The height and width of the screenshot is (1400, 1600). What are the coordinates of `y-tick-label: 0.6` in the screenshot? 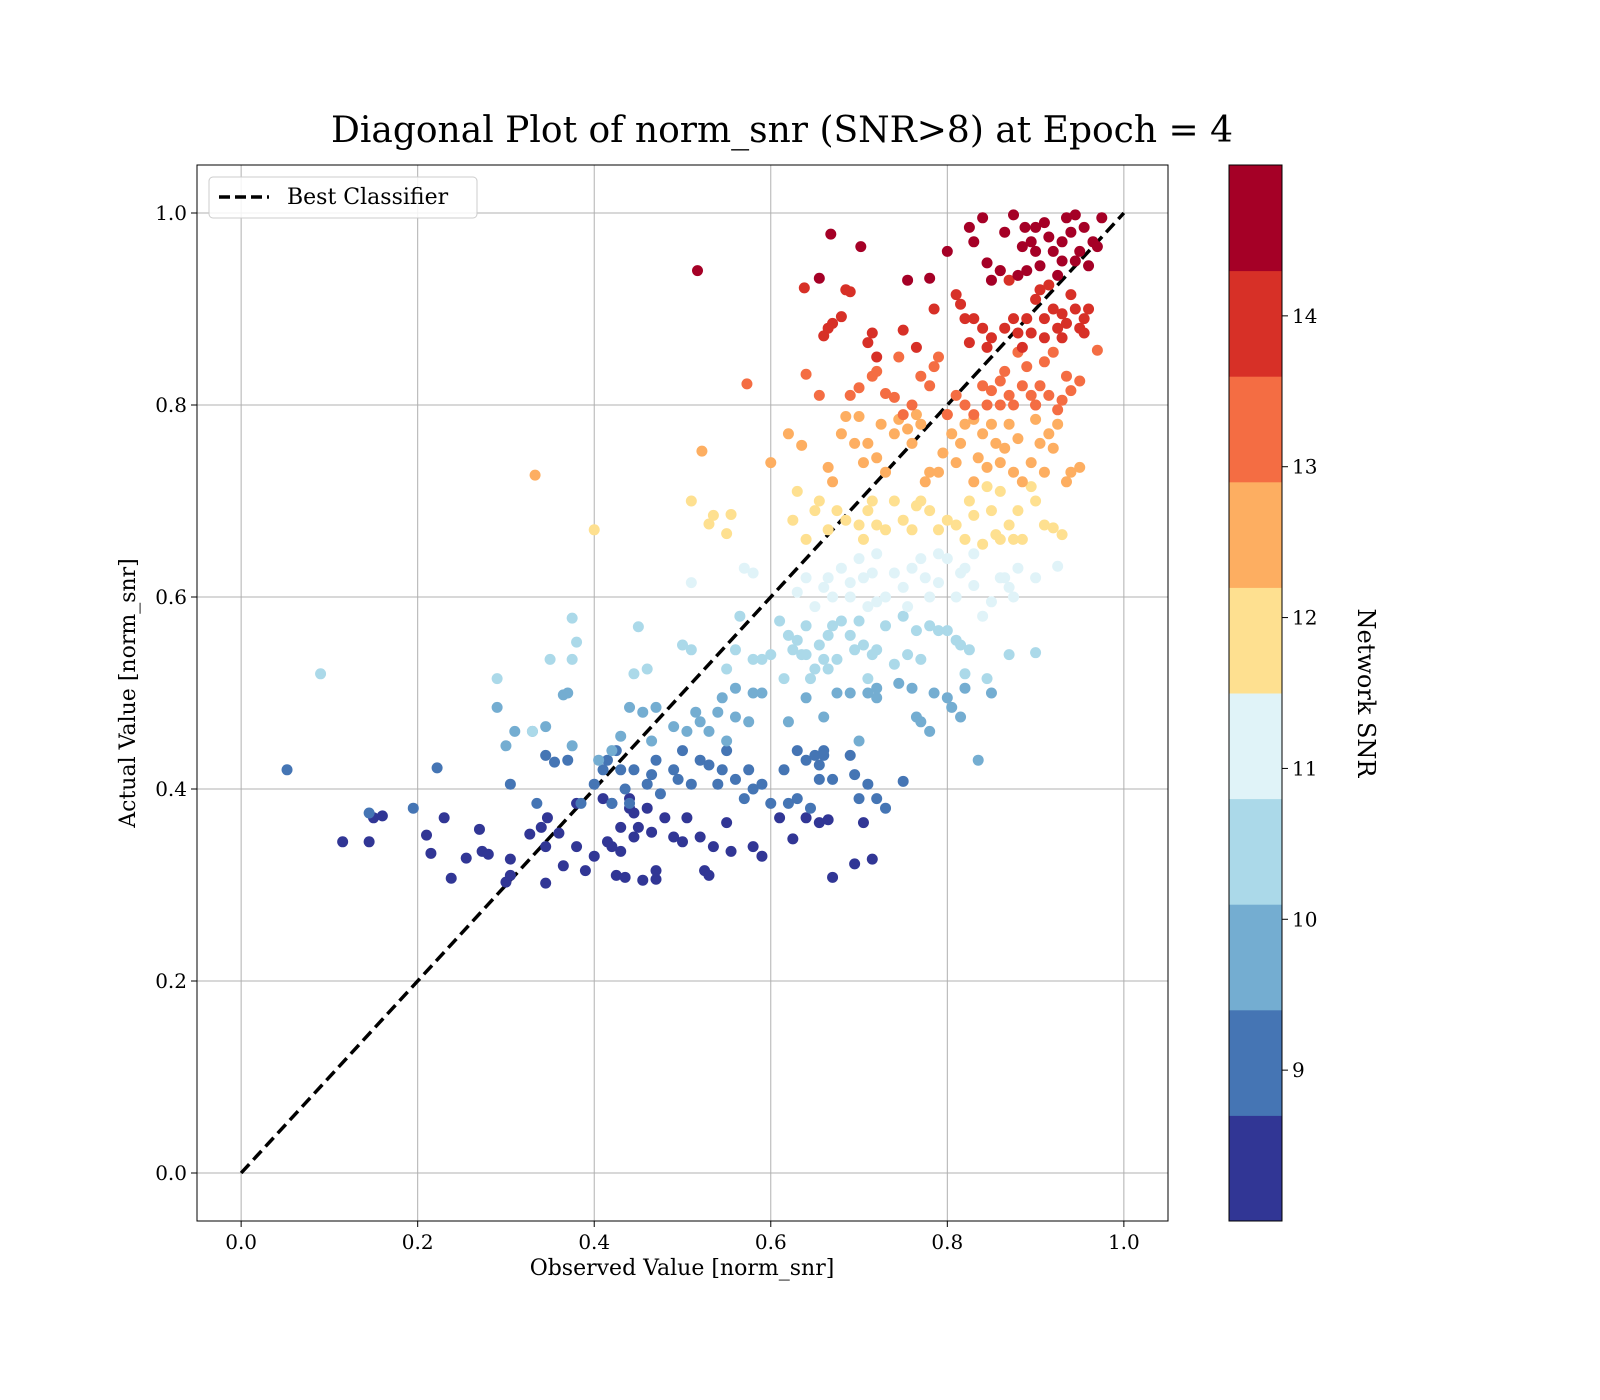 It's located at (171, 597).